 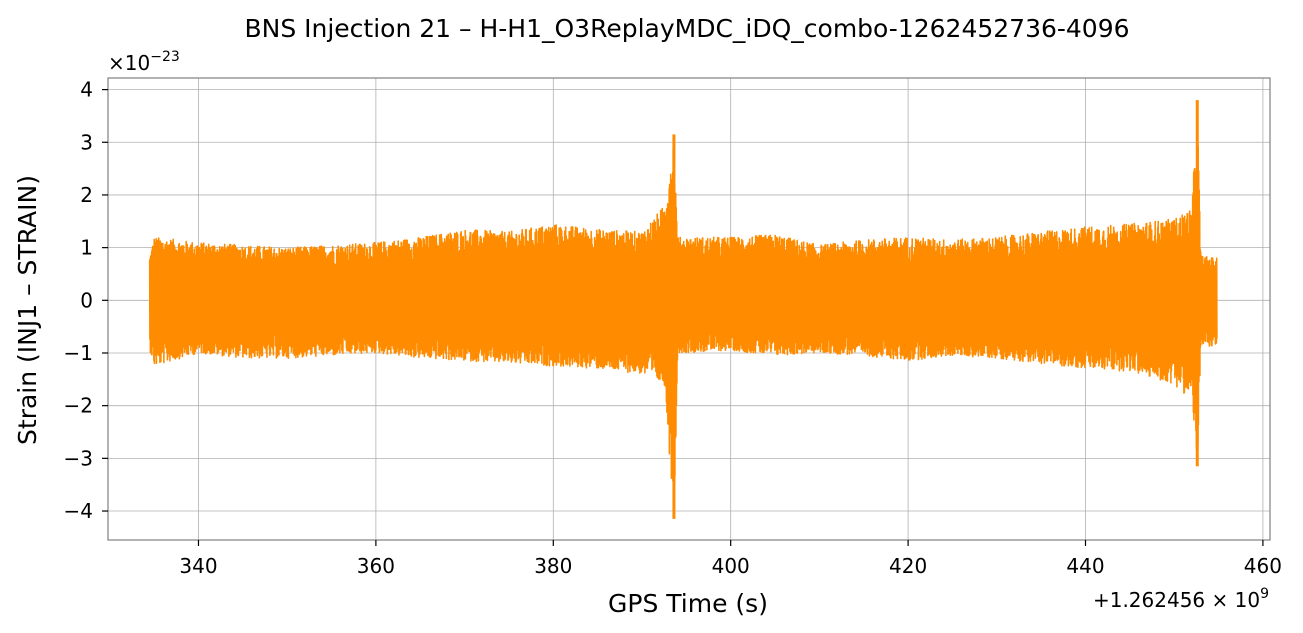 I want to click on x-tick-label: 440, so click(x=1085, y=566).